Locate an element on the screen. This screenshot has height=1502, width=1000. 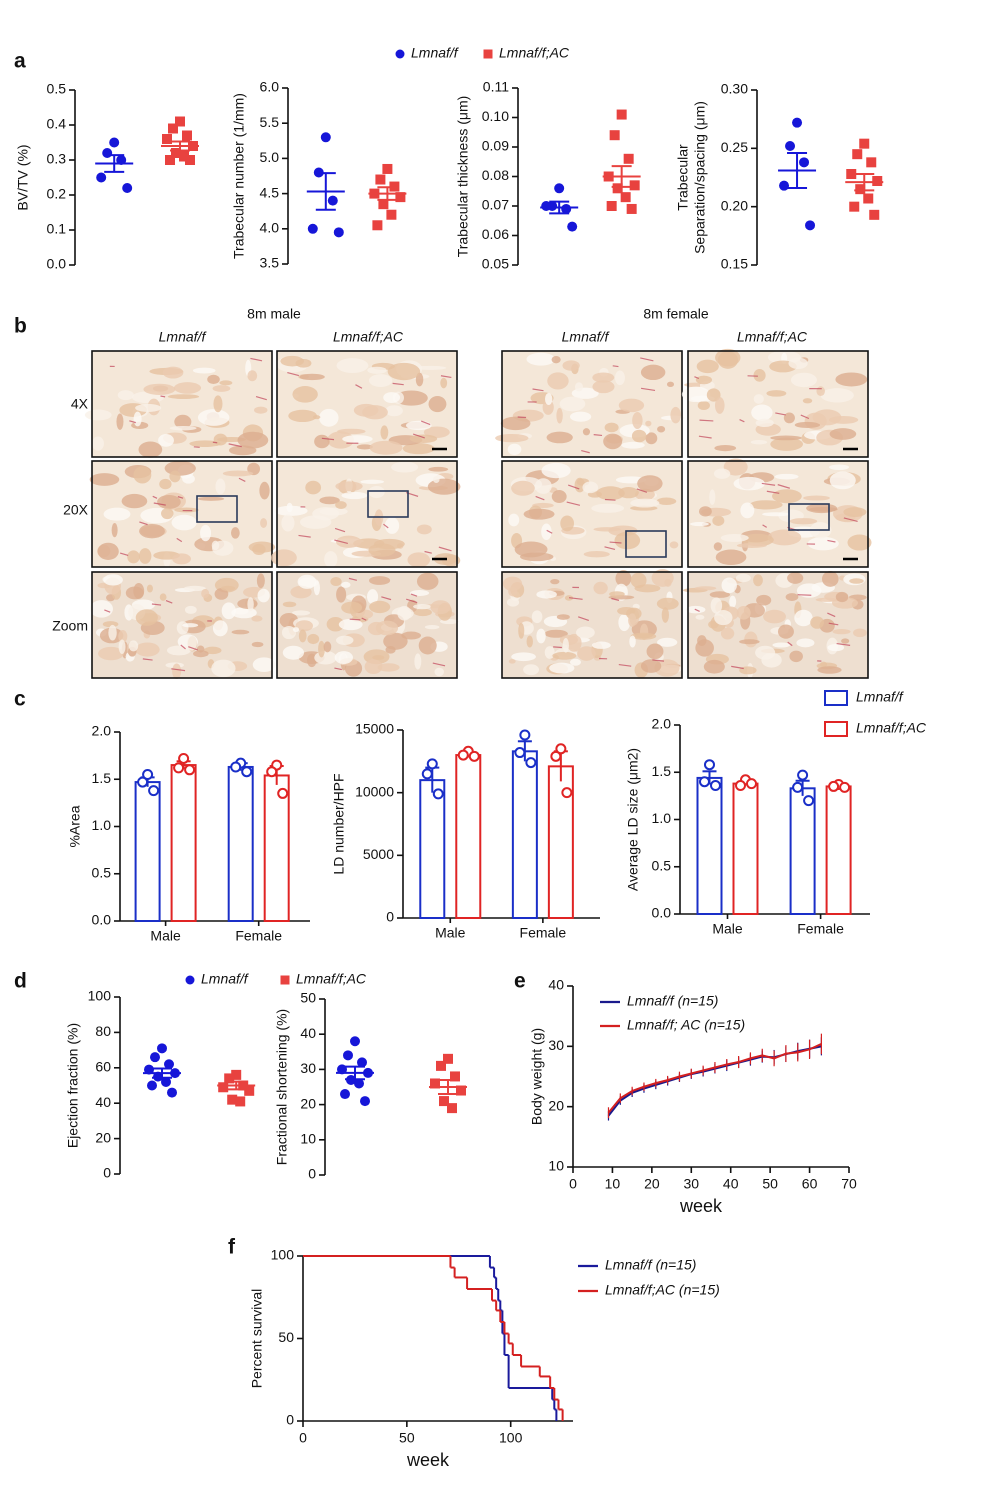
y-tick-label: 2.0 is located at coordinates (102, 731).